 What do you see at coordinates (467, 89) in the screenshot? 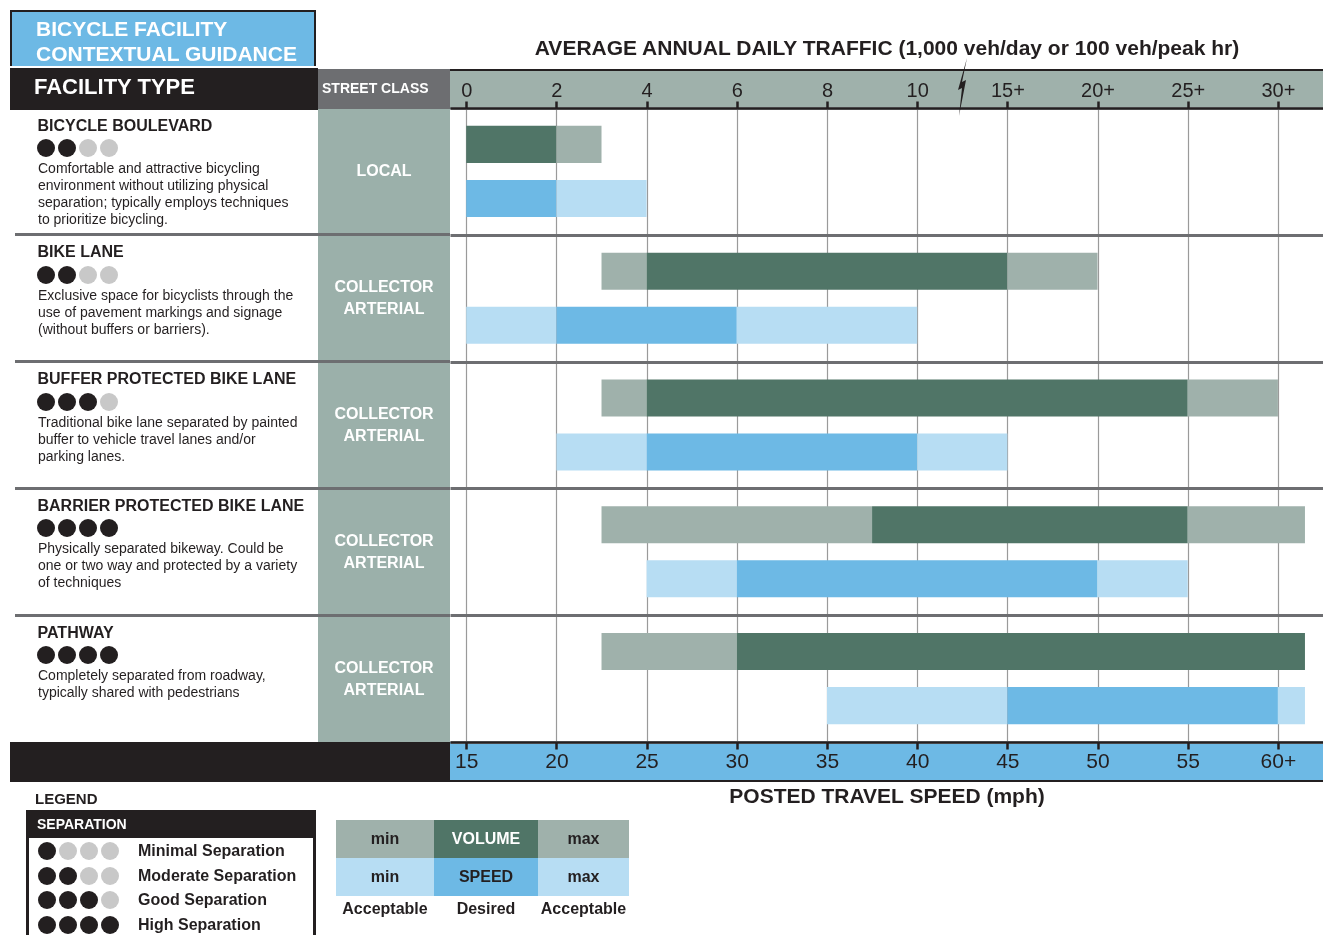
I see `x2-tick-label: 0` at bounding box center [467, 89].